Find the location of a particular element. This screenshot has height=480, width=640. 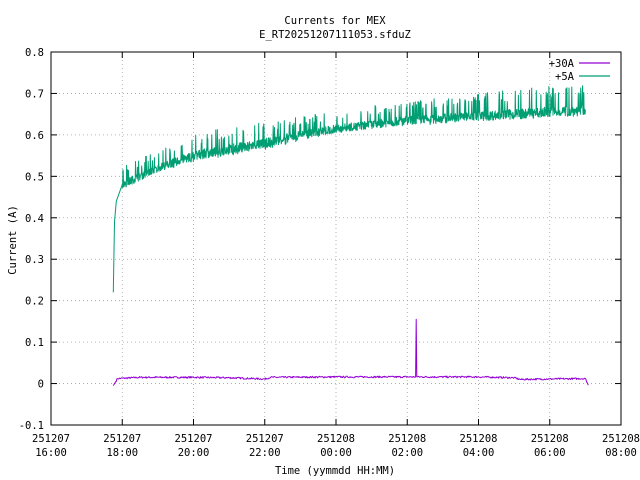

x-axis-label: Time (yymmdd HH:MM) is located at coordinates (335, 471).